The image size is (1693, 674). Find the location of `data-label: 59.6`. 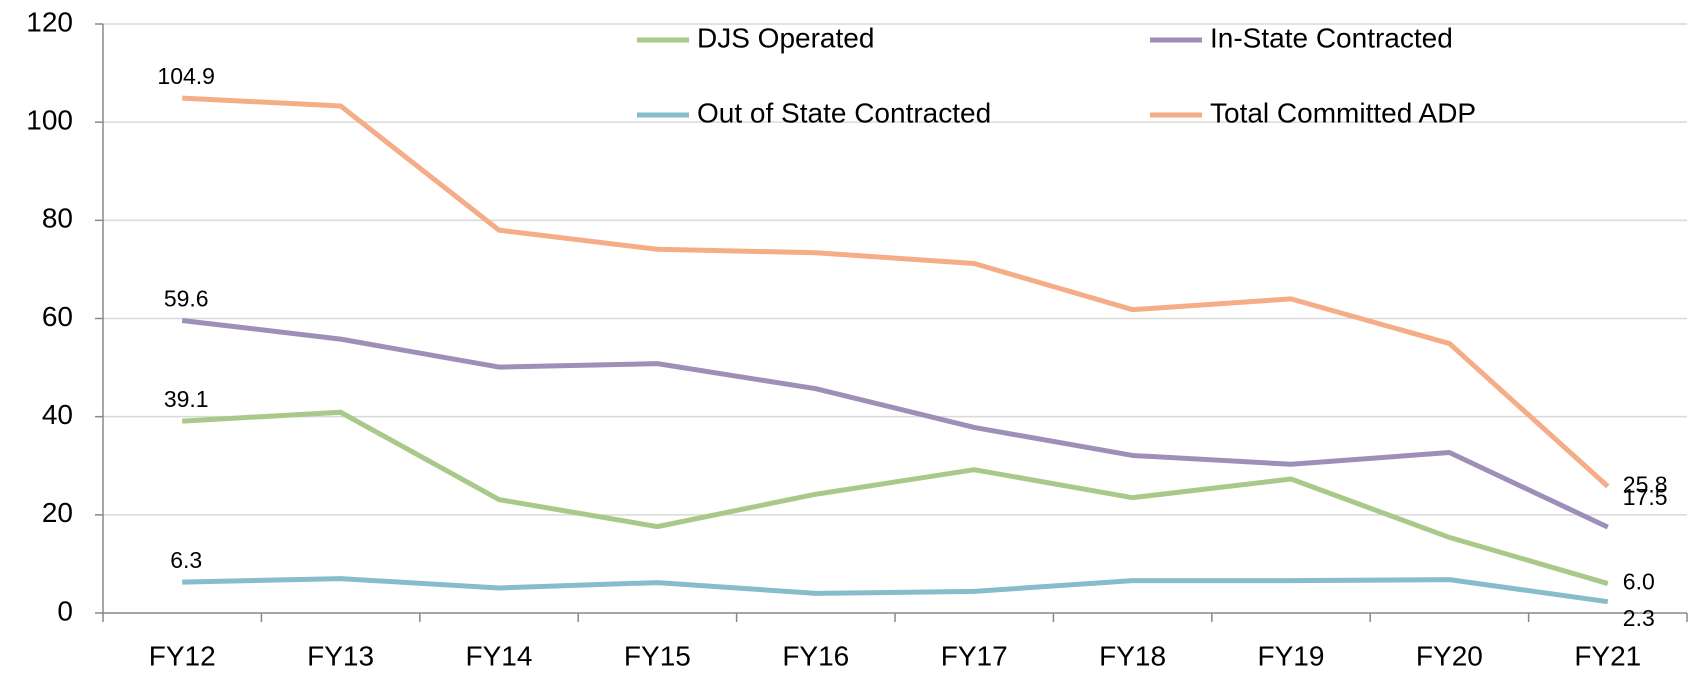

data-label: 59.6 is located at coordinates (186, 299).